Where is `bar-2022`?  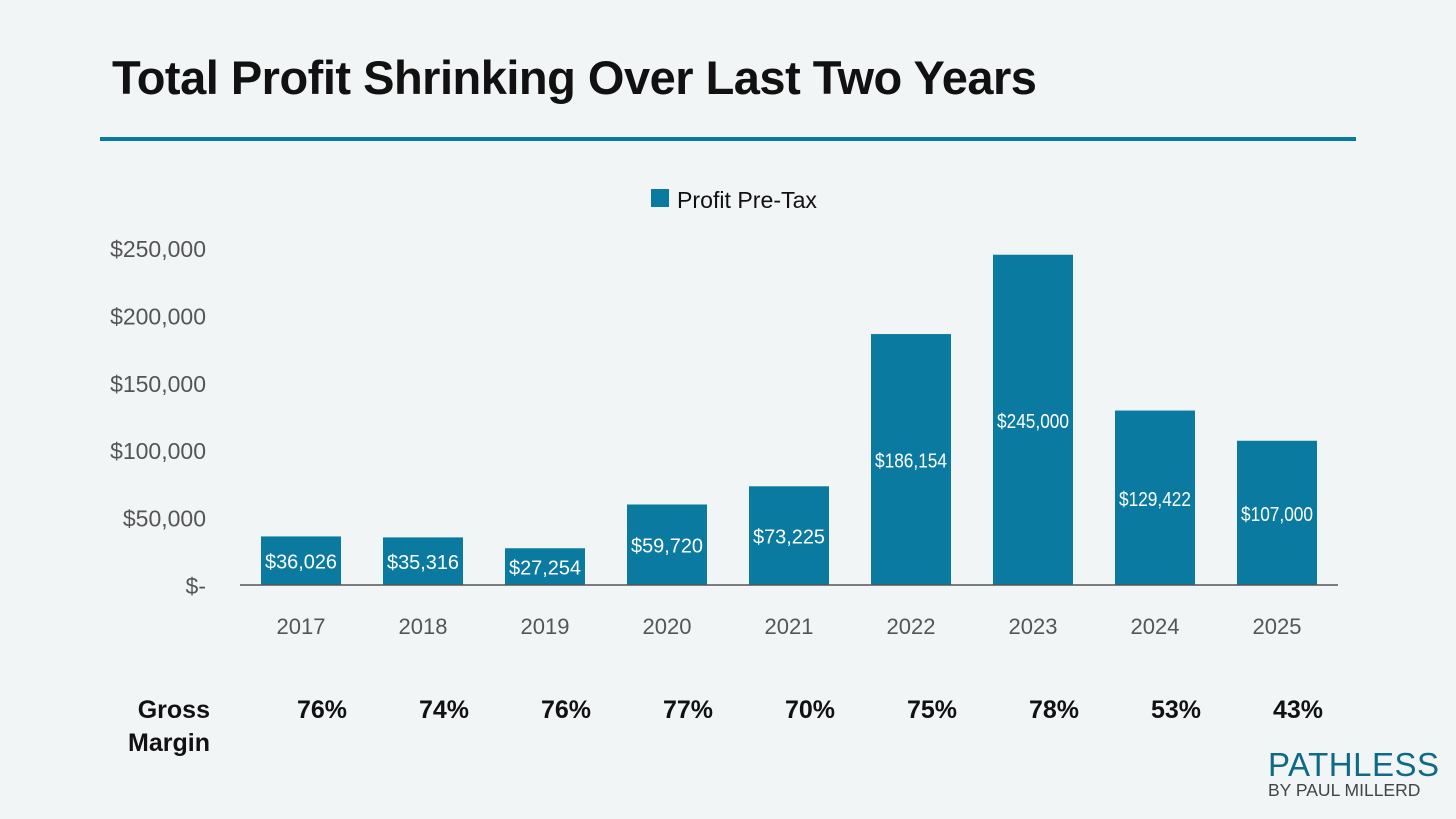
bar-2022 is located at coordinates (911, 459).